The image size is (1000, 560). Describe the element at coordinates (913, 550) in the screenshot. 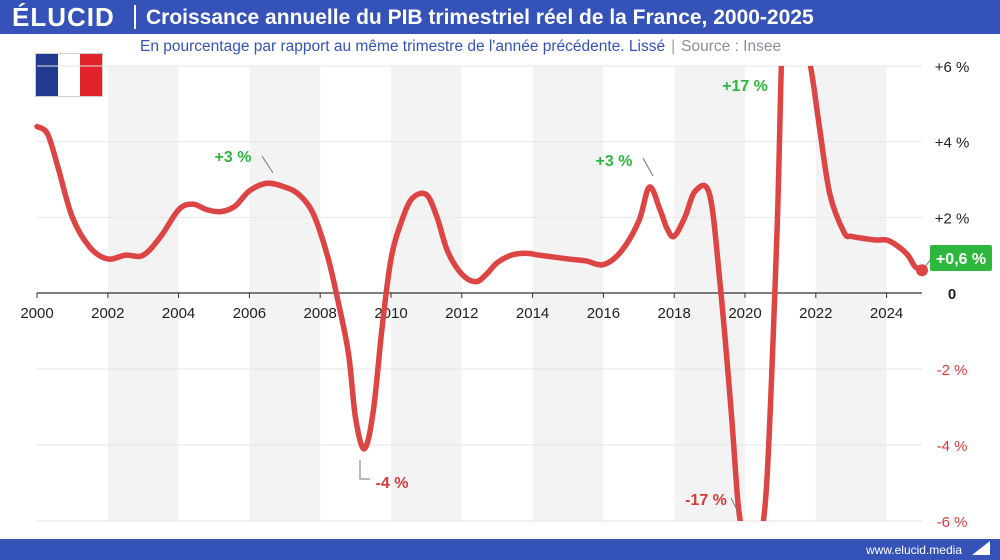

I see `footer-url: www.elucid.media` at that location.